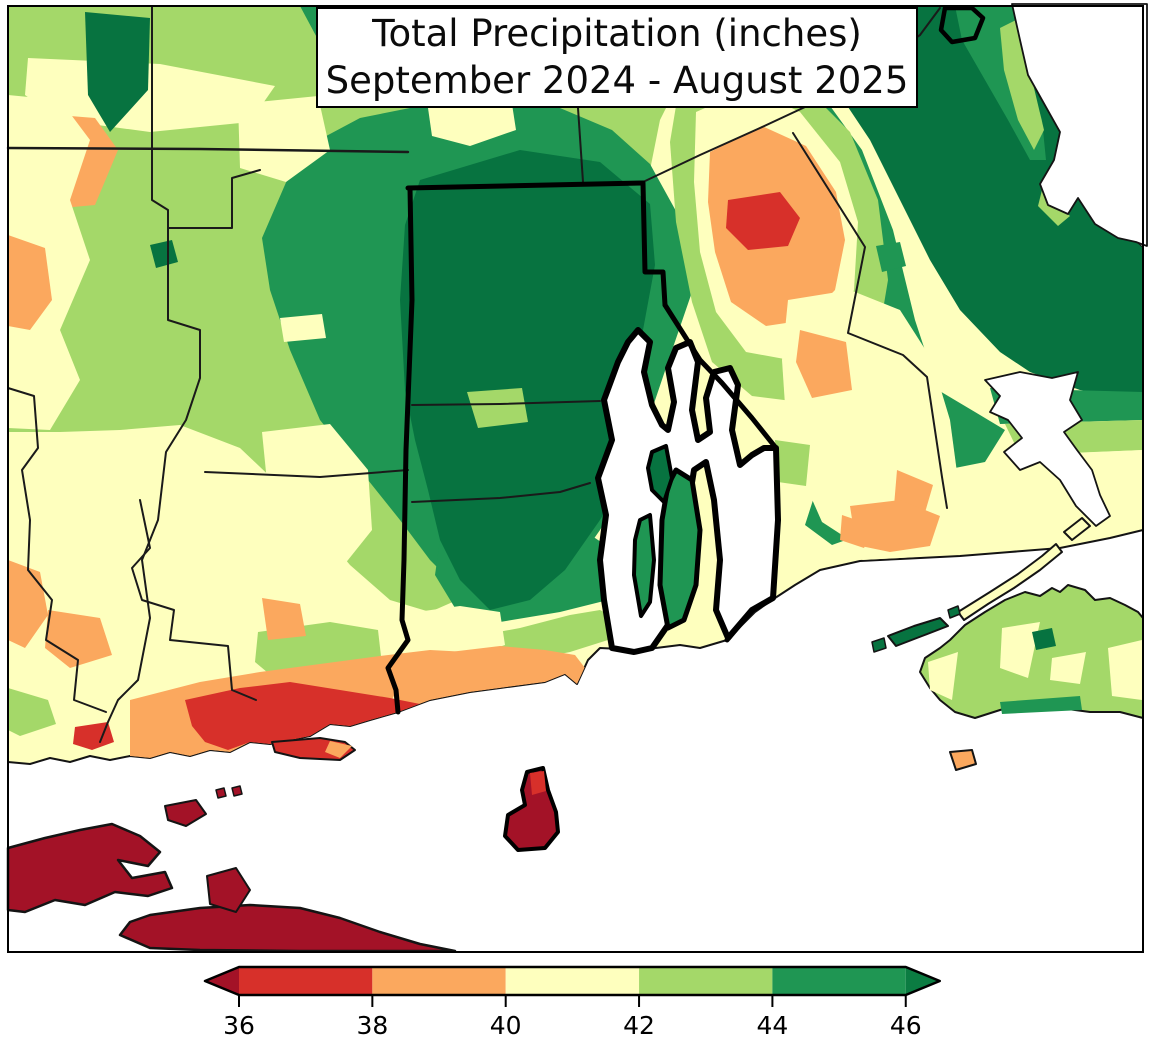  Describe the element at coordinates (208, 150) in the screenshot. I see `border-ct-ma` at that location.